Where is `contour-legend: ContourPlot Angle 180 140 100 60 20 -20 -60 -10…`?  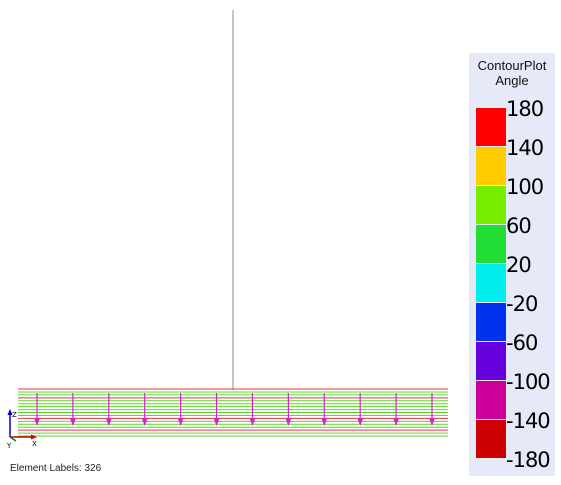
contour-legend: ContourPlot Angle 180 140 100 60 20 -20 -60 -10… is located at coordinates (512, 264).